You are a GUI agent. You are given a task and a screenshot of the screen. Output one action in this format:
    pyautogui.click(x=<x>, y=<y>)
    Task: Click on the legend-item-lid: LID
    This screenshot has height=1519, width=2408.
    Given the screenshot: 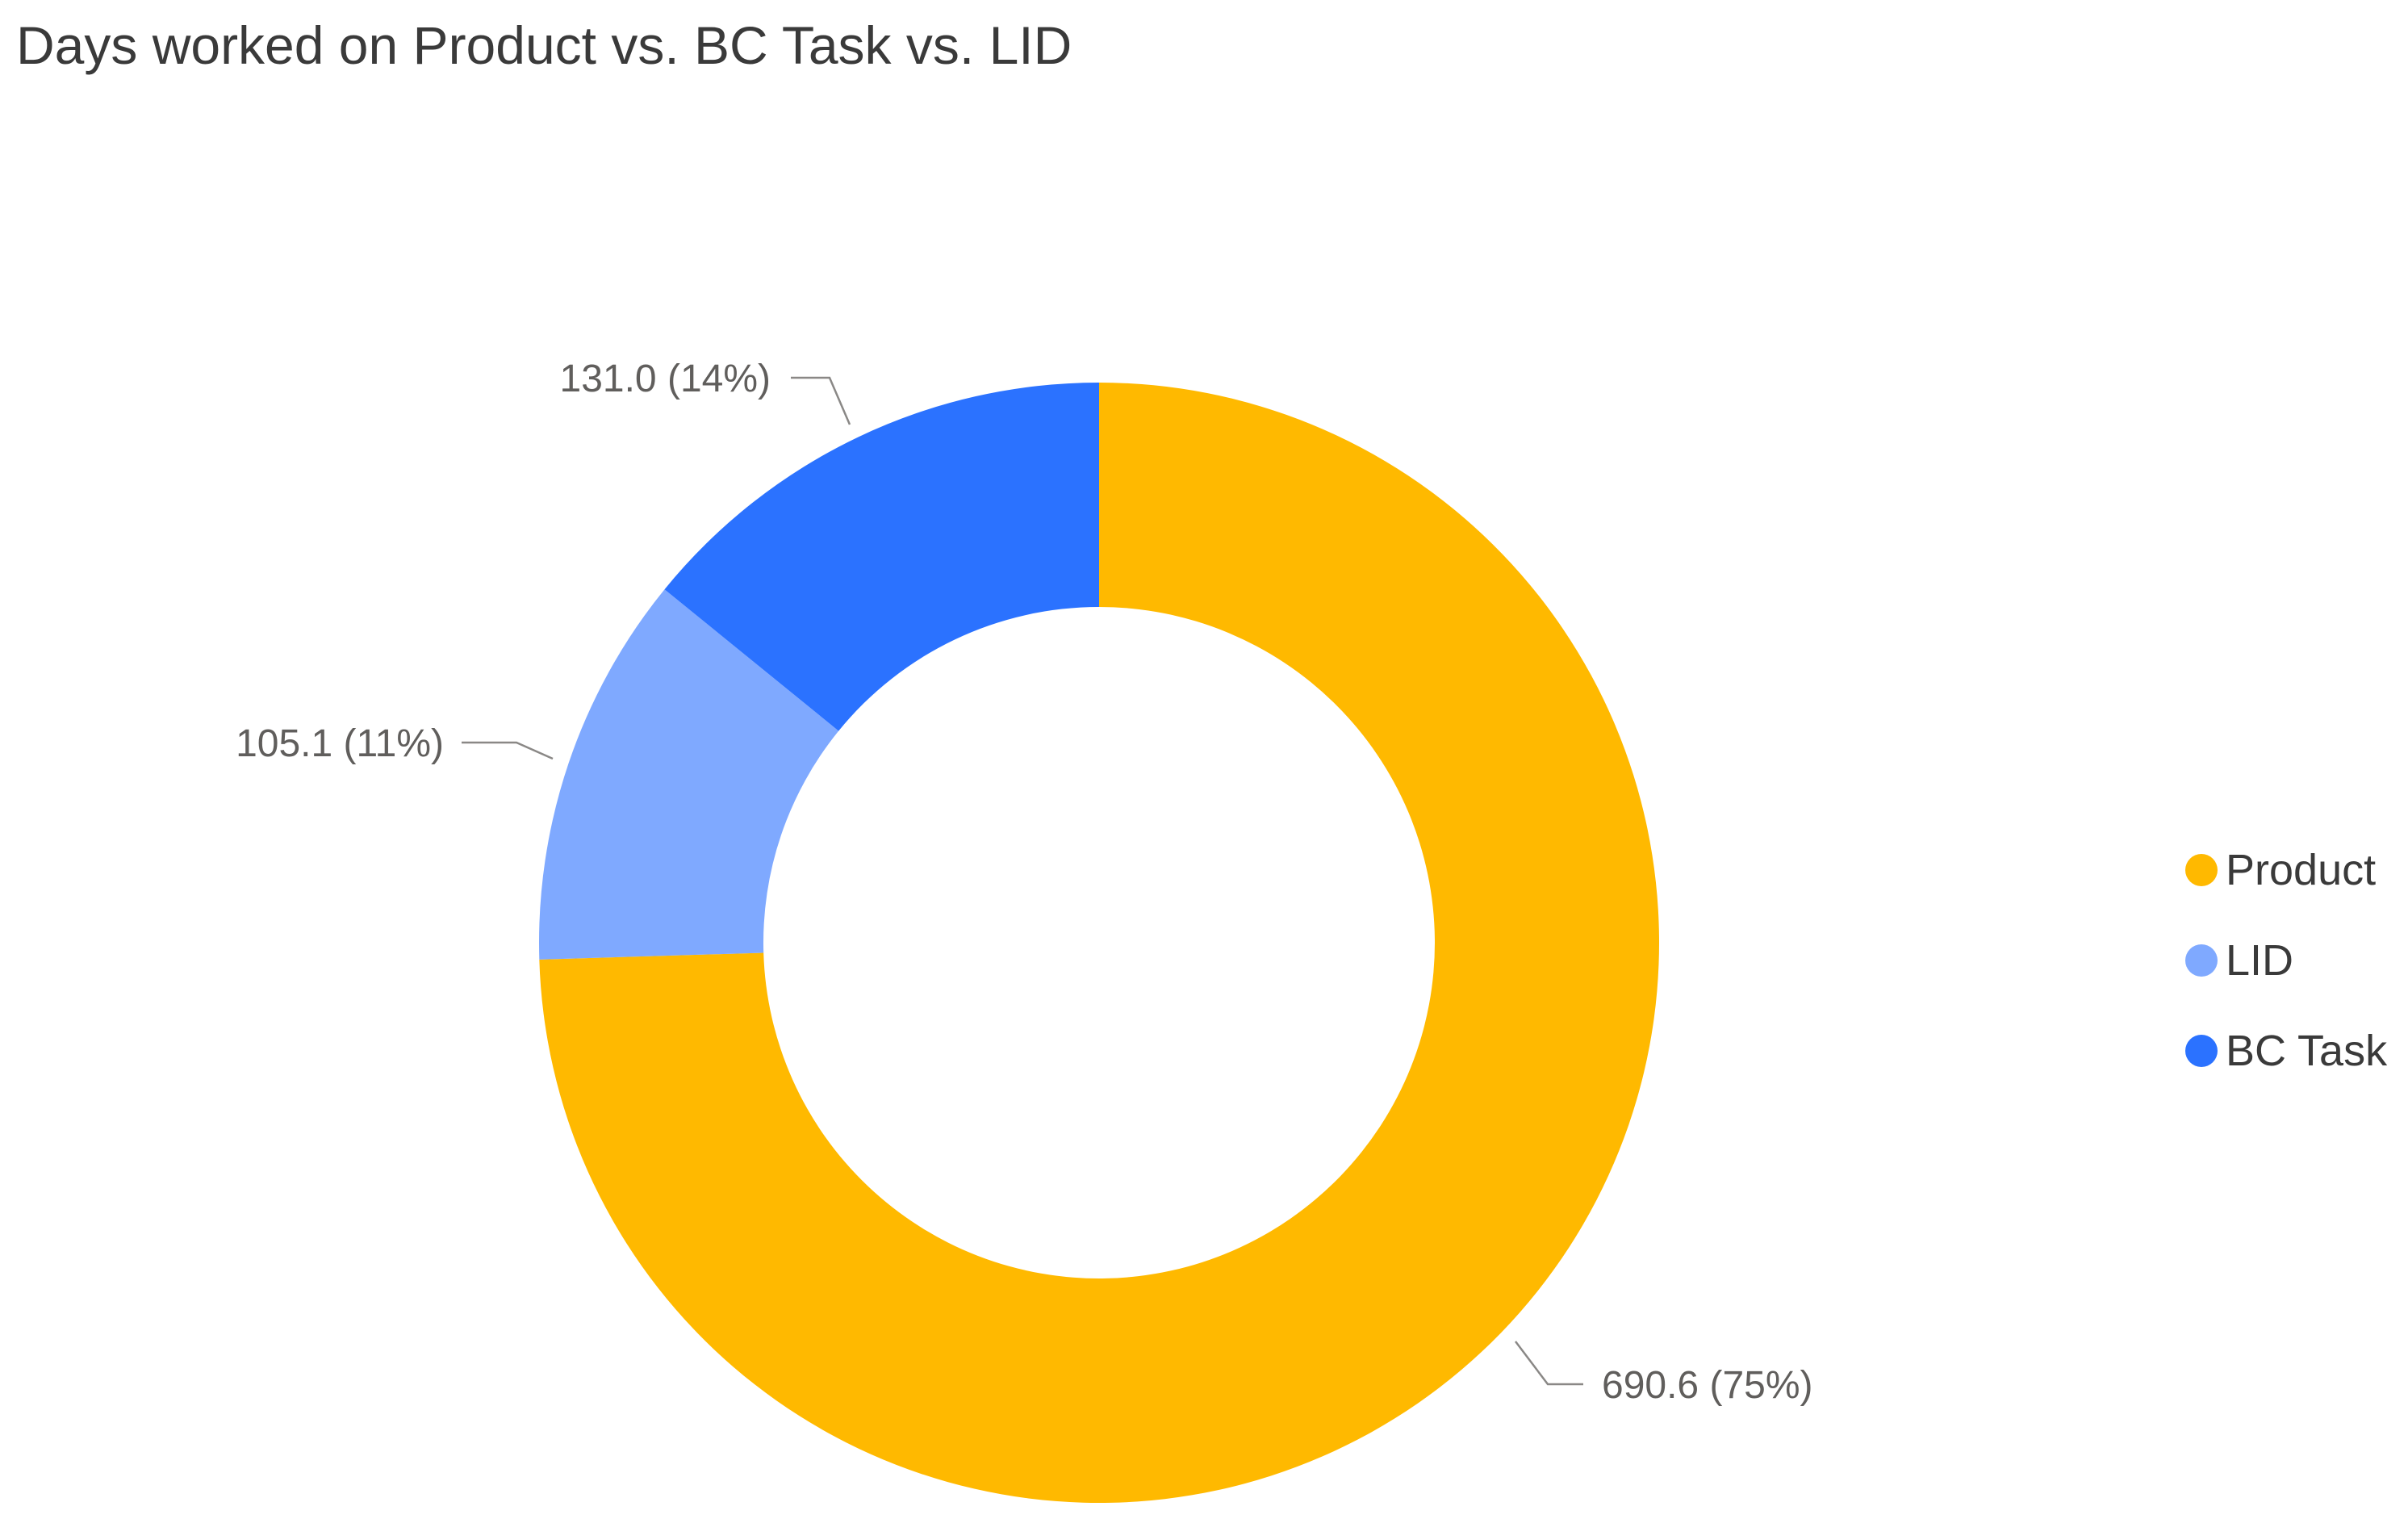 What is the action you would take?
    pyautogui.click(x=2286, y=960)
    